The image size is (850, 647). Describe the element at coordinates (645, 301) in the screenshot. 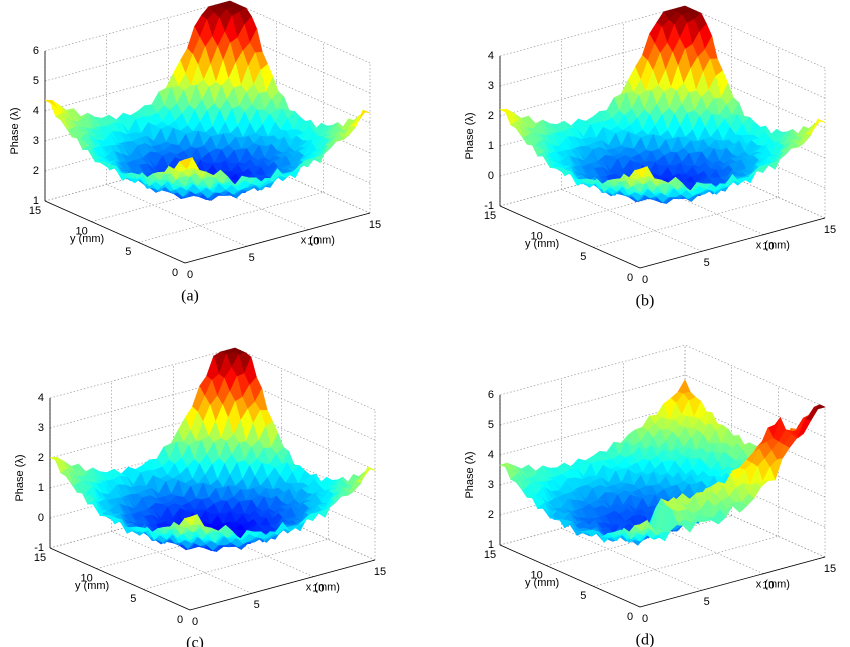

I see `panel-label: (b)` at that location.